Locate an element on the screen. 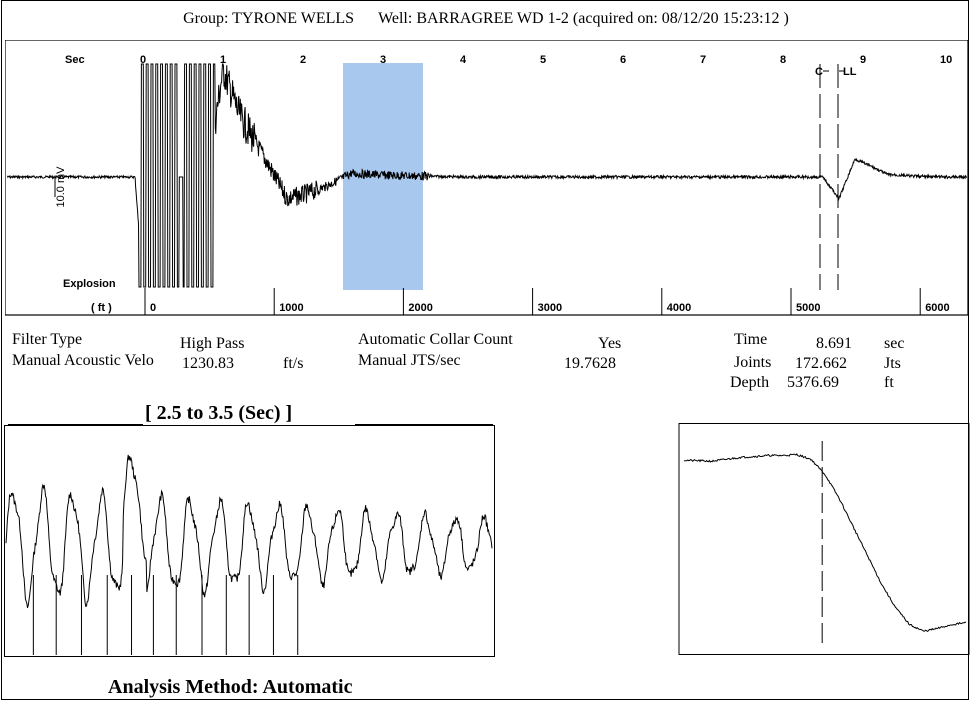 The width and height of the screenshot is (972, 702). joints-label: Joints is located at coordinates (753, 362).